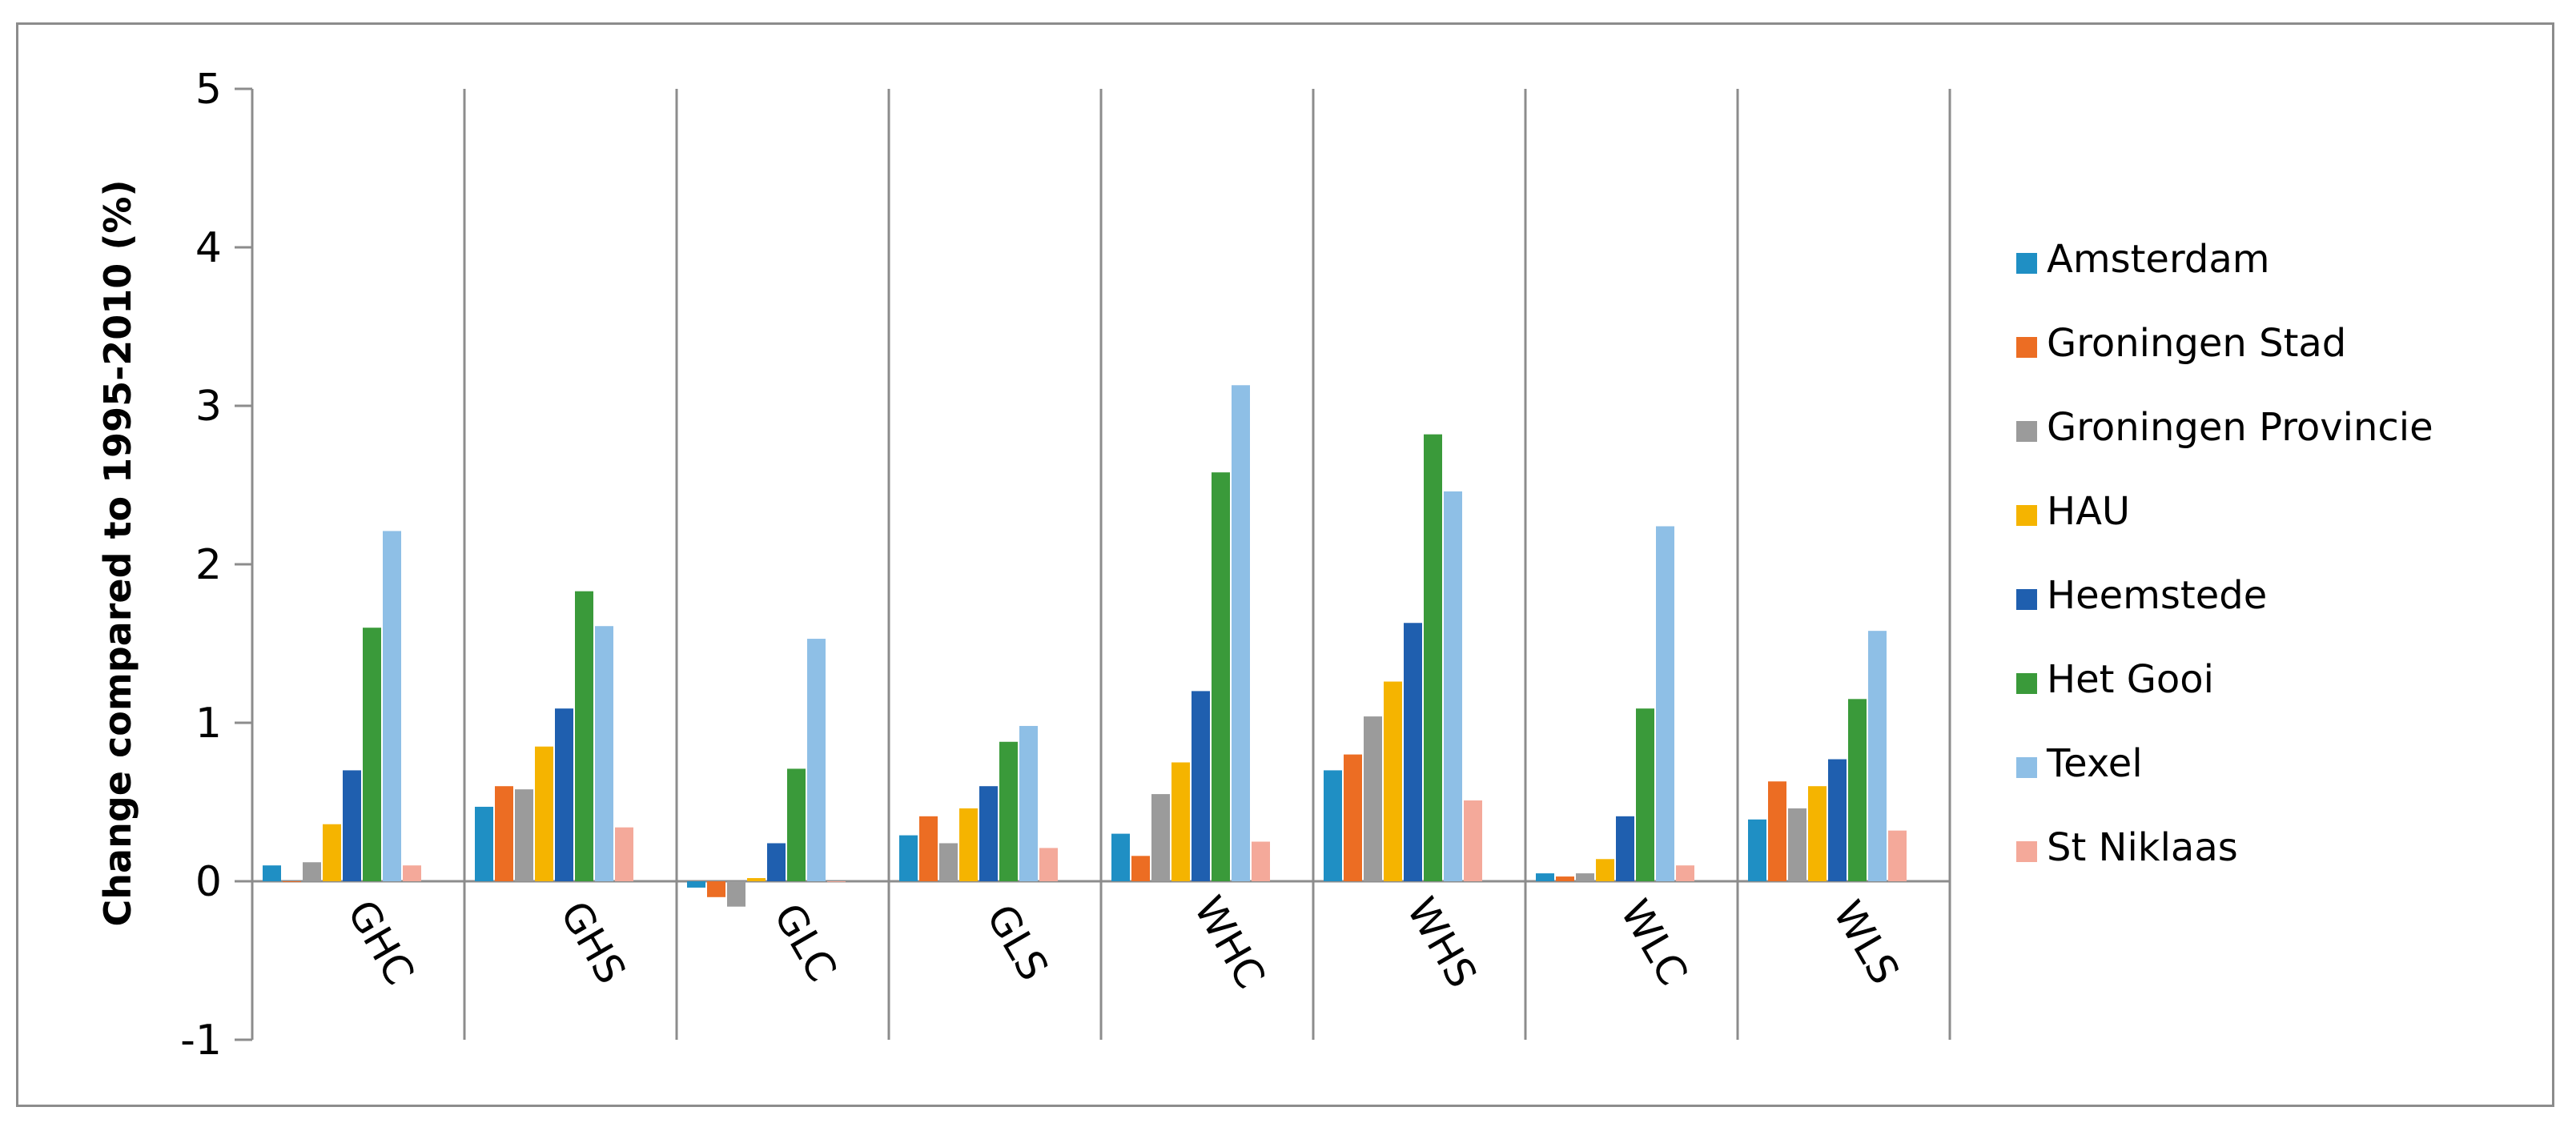 The image size is (2576, 1131). What do you see at coordinates (1866, 942) in the screenshot?
I see `category-label: WLS` at bounding box center [1866, 942].